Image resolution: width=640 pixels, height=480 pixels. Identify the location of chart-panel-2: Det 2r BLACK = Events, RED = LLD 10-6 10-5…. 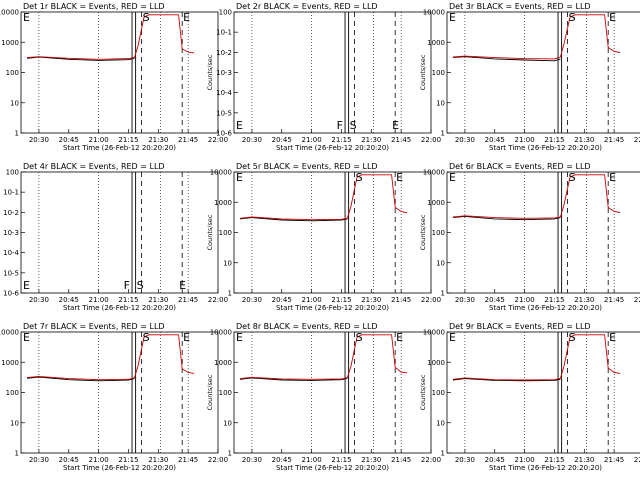
(323, 77).